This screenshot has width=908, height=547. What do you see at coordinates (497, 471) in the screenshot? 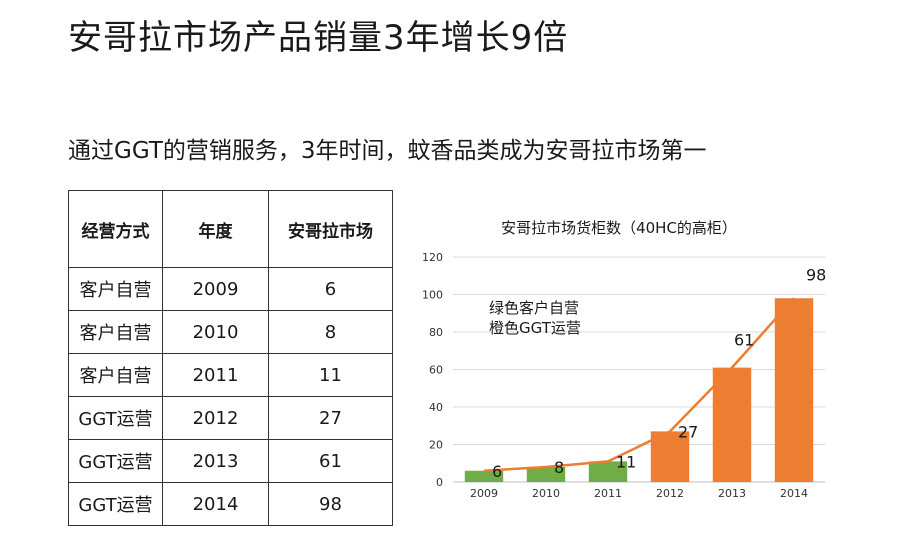
I see `data-label: 6` at bounding box center [497, 471].